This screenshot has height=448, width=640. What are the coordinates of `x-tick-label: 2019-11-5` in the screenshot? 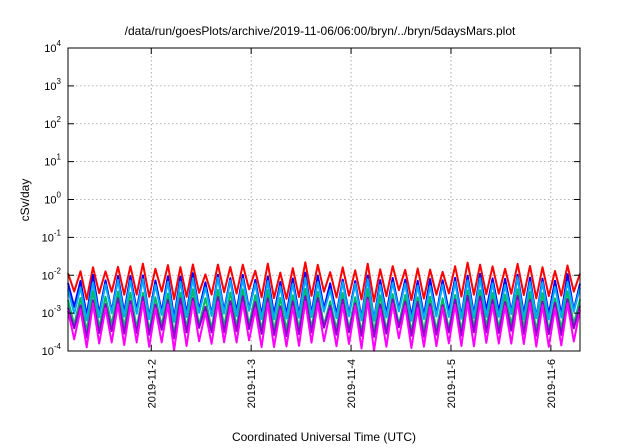 It's located at (452, 383).